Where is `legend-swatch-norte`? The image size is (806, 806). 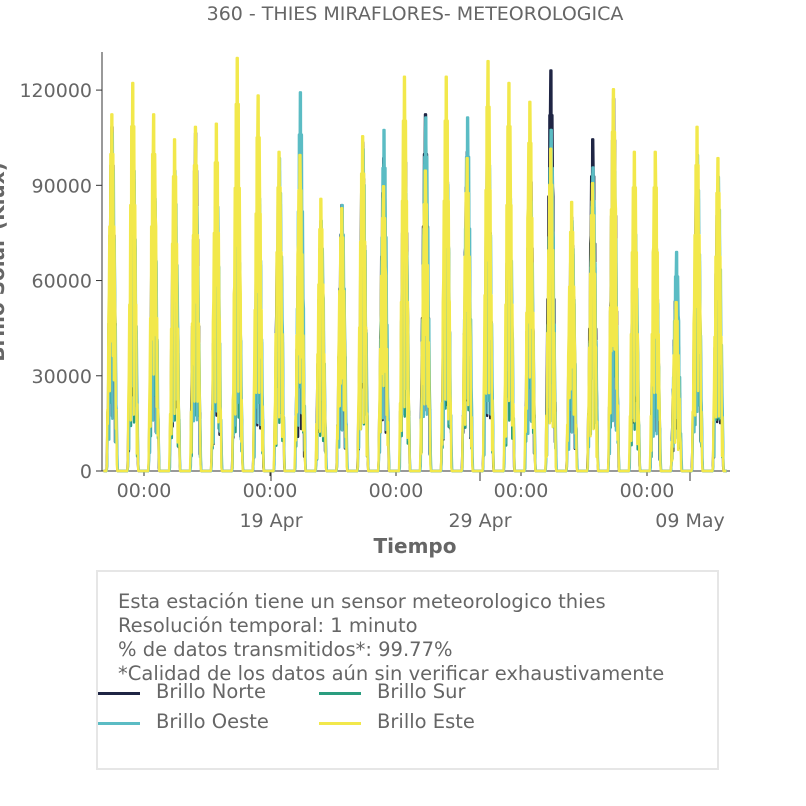
legend-swatch-norte is located at coordinates (119, 693).